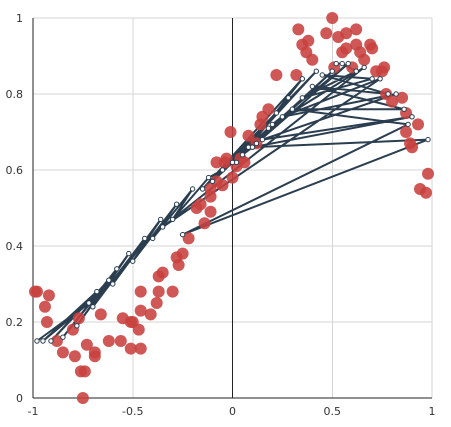  Describe the element at coordinates (19, 18) in the screenshot. I see `y-tick-label: 1` at that location.